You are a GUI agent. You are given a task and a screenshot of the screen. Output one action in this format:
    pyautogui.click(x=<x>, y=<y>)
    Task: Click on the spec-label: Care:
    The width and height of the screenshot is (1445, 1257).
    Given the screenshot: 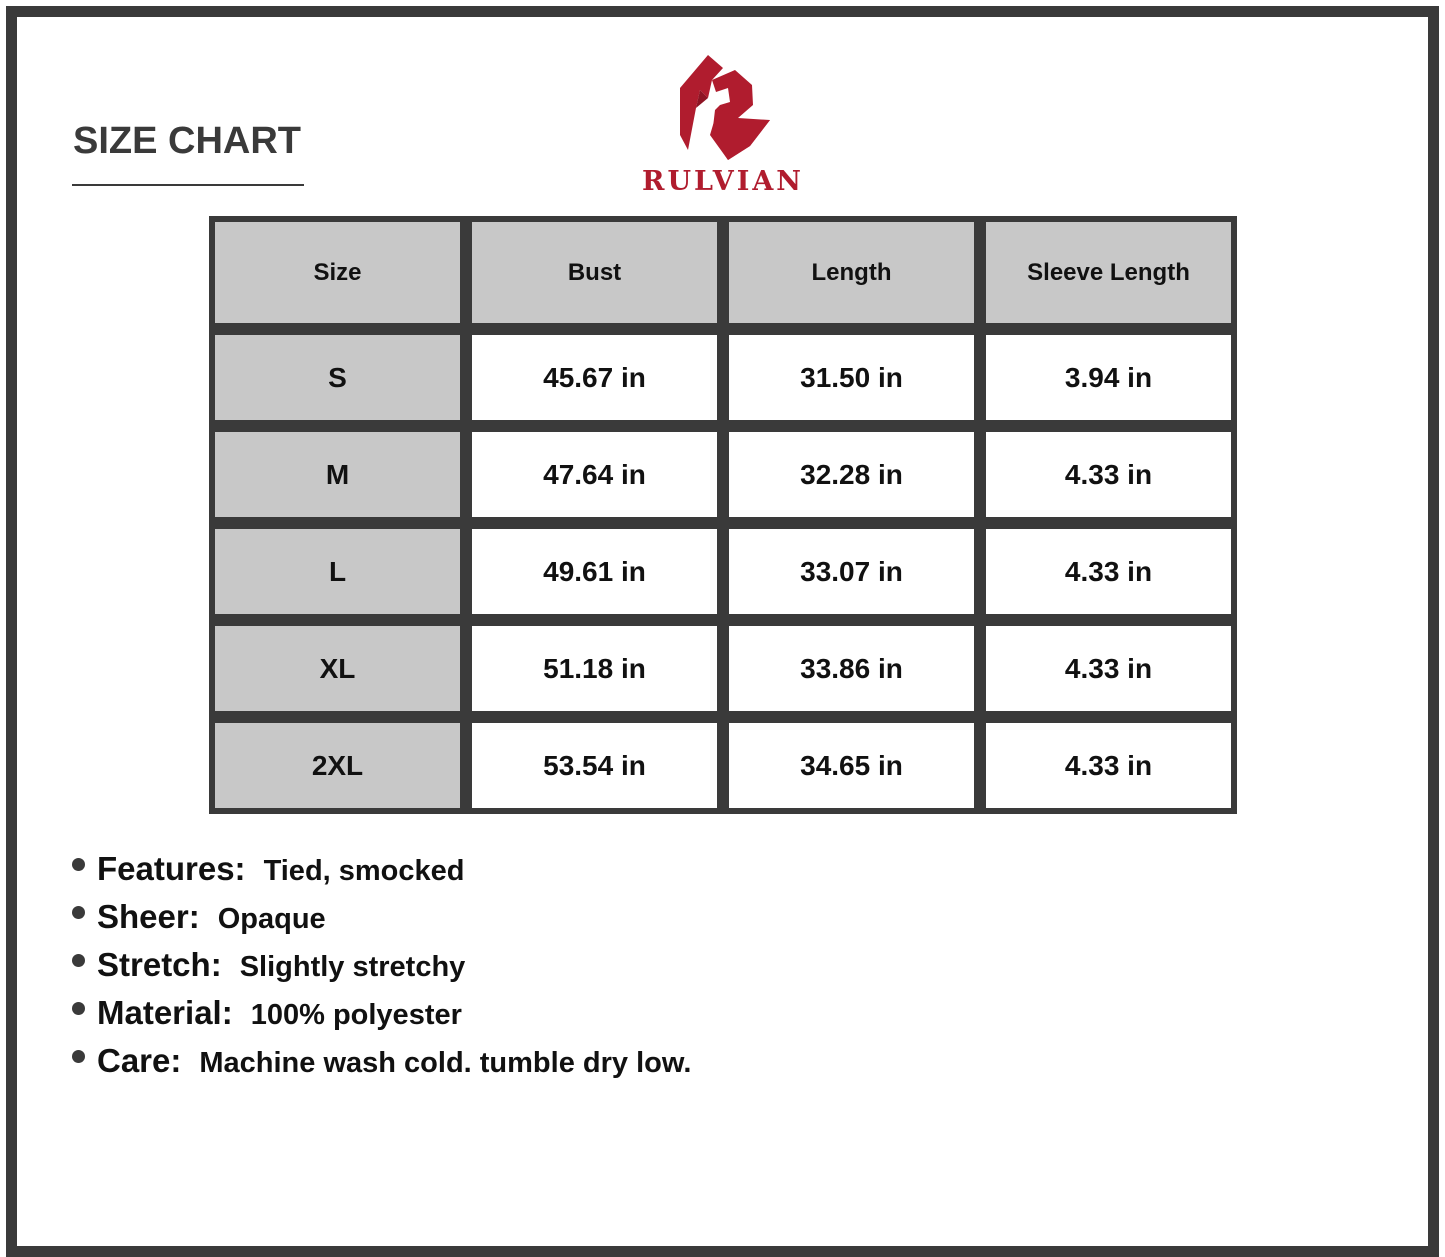 What is the action you would take?
    pyautogui.click(x=139, y=1060)
    